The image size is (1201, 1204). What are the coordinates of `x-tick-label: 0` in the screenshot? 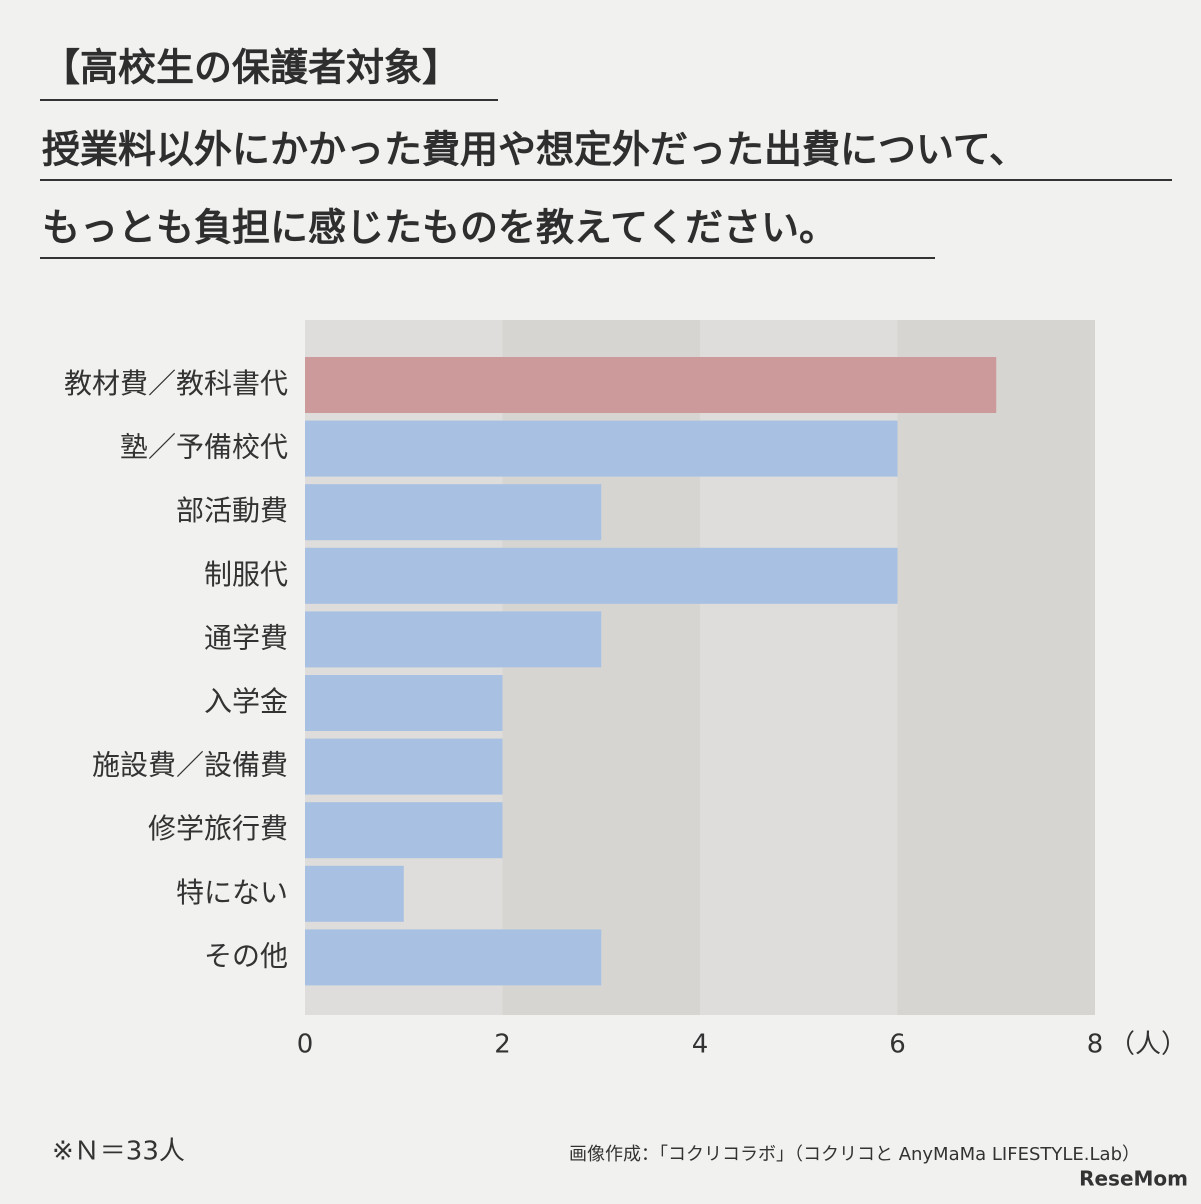 It's located at (305, 1045).